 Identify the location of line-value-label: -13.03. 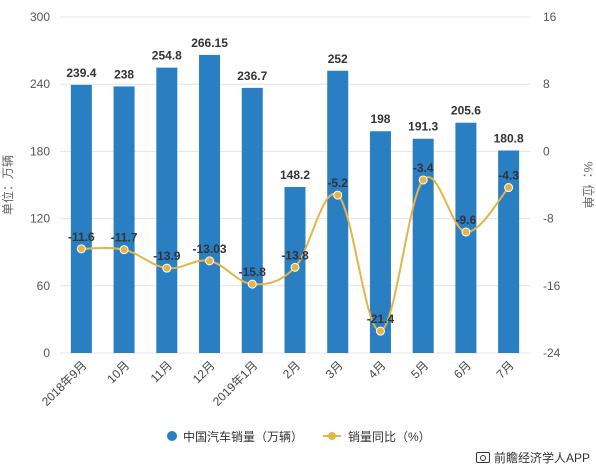
(210, 249).